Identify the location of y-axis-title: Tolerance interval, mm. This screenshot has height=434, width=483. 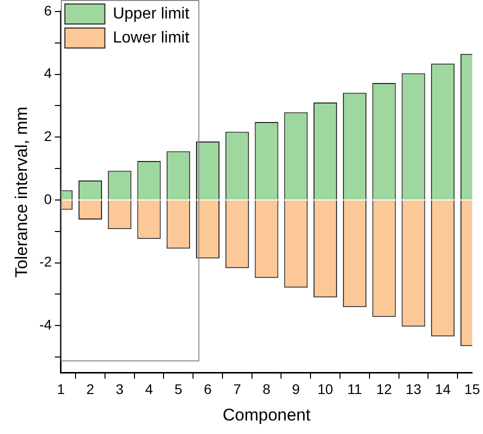
(21, 192).